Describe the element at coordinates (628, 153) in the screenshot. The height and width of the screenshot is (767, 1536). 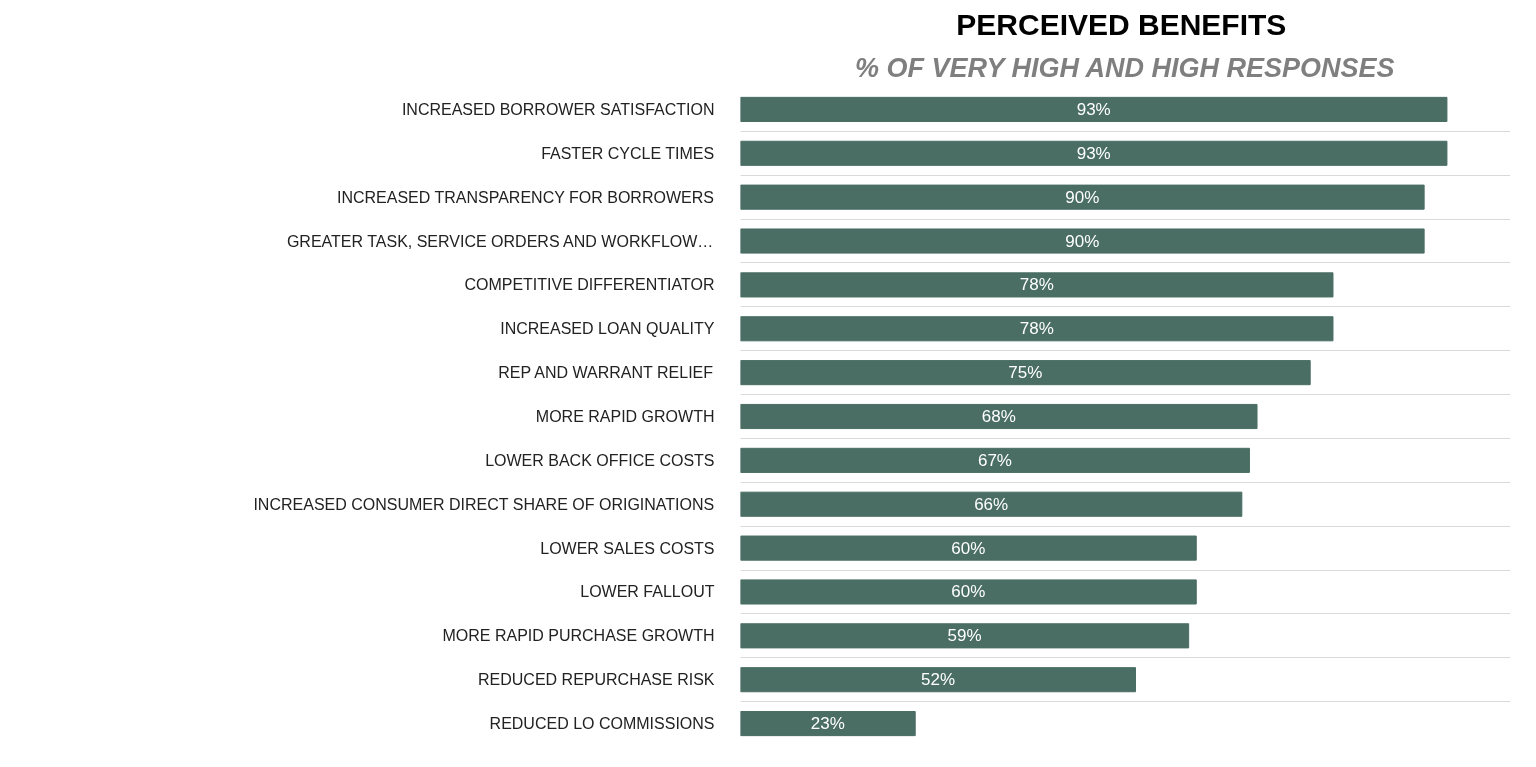
I see `y-tick-label: FASTER CYCLE TIMES` at that location.